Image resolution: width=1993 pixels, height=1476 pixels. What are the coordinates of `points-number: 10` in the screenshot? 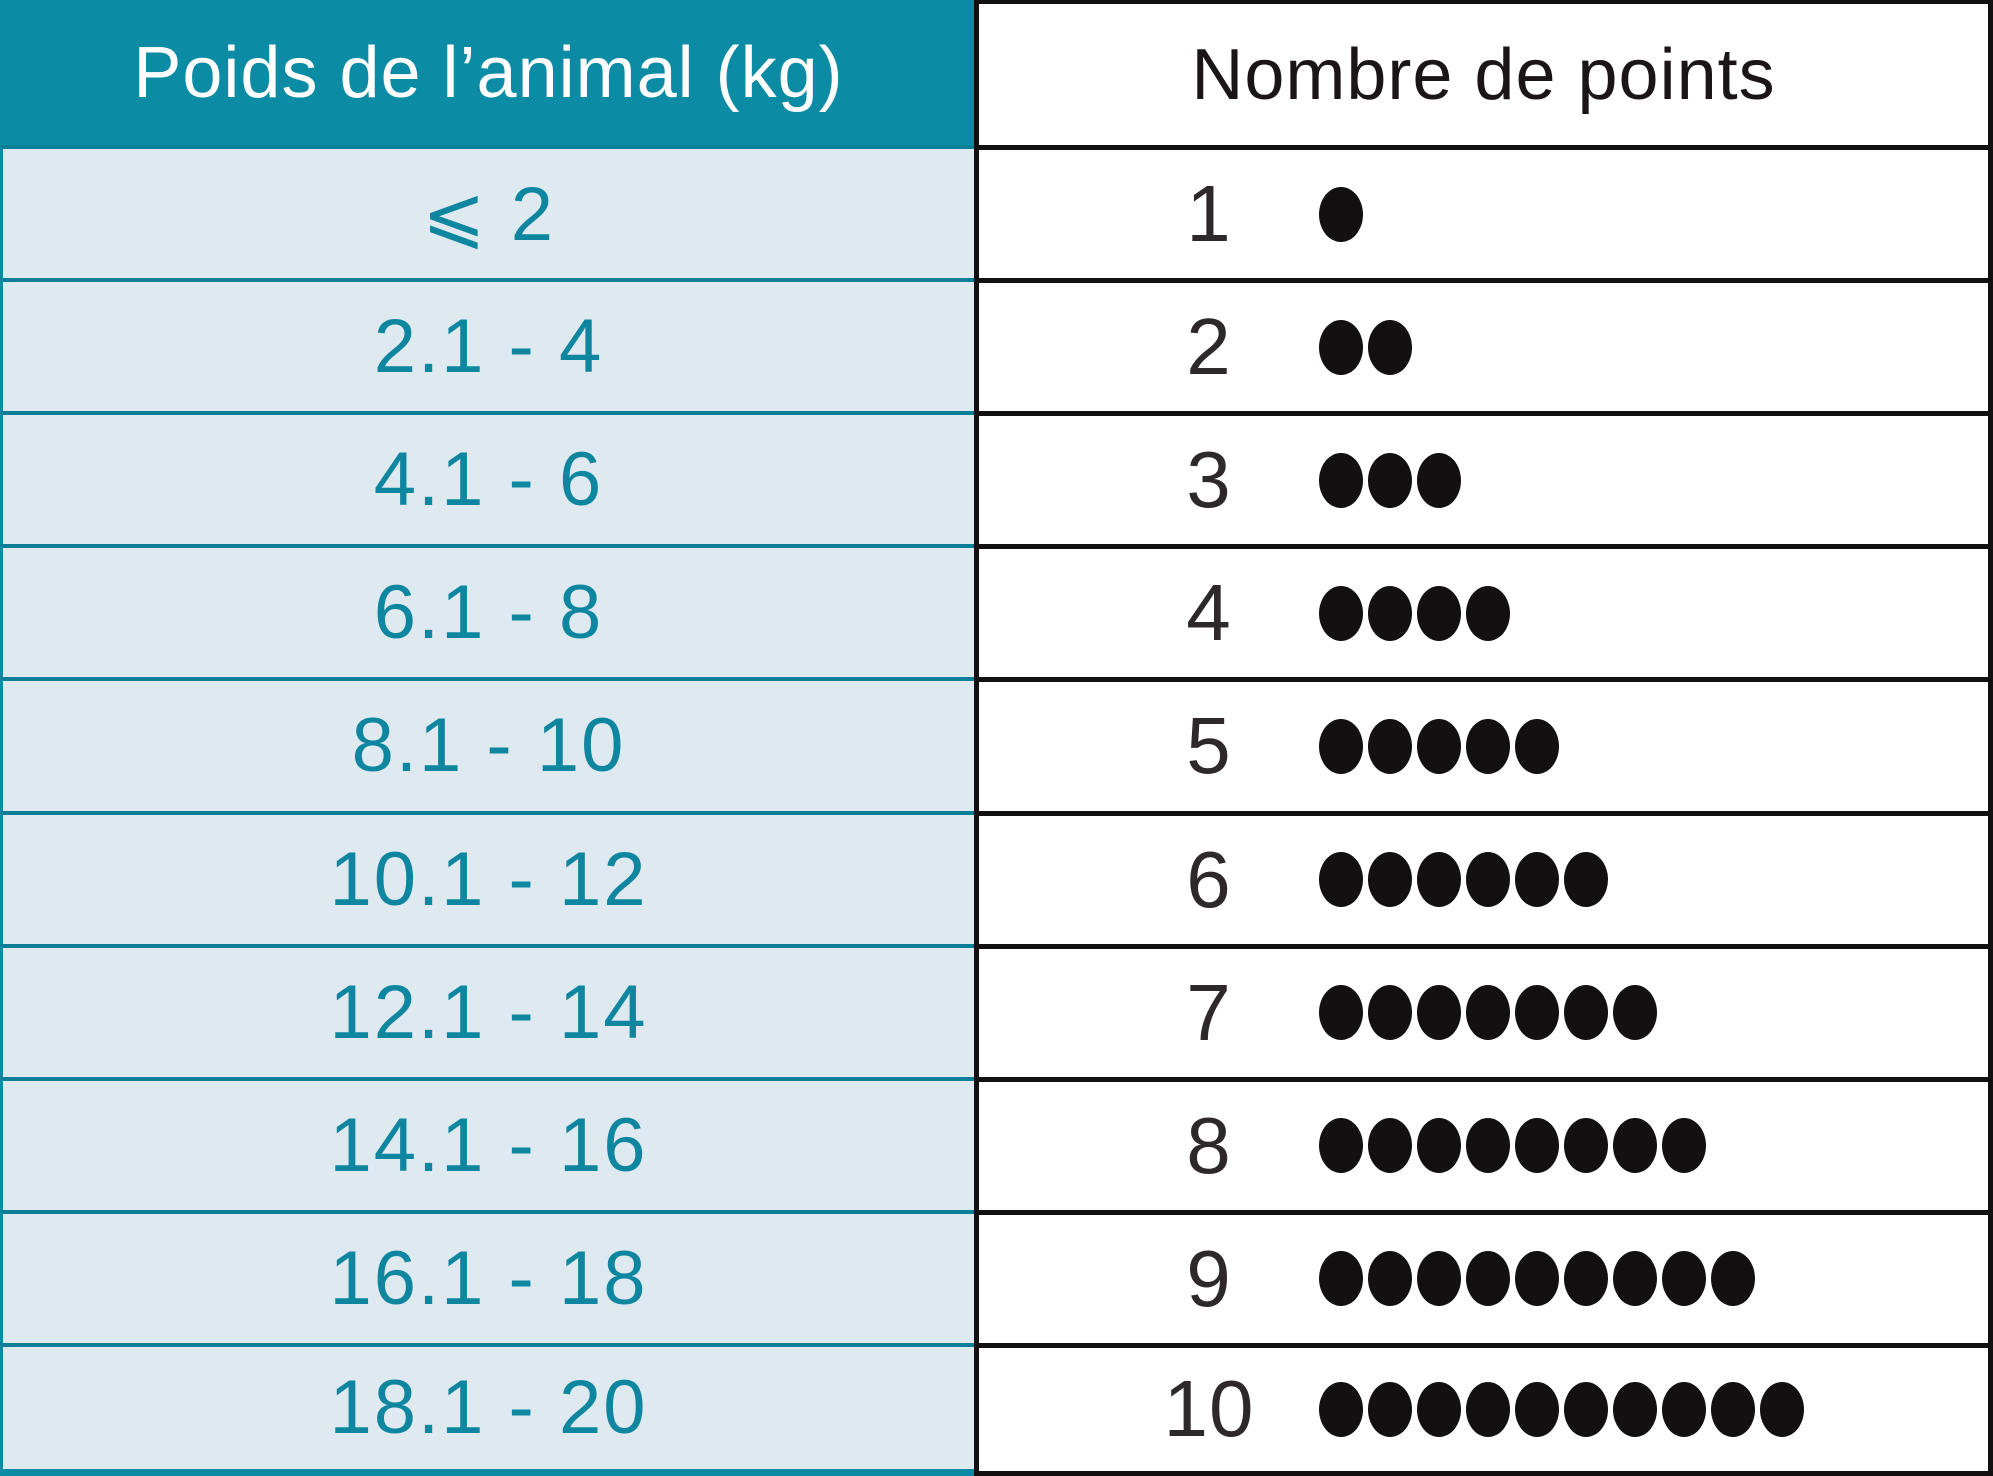 It's located at (1209, 1409).